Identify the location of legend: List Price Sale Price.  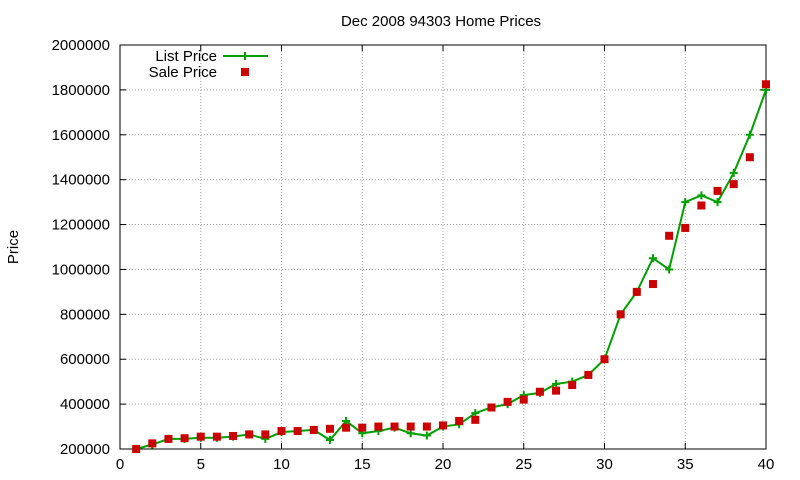
(208, 64).